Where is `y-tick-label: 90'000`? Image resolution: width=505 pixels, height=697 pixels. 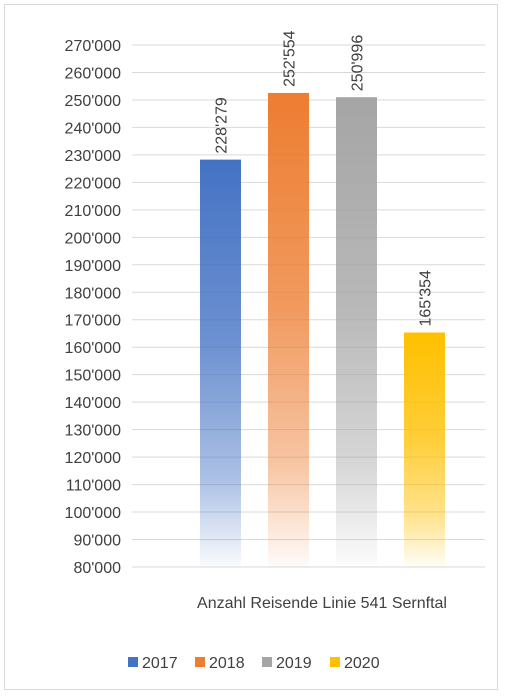 y-tick-label: 90'000 is located at coordinates (97, 541).